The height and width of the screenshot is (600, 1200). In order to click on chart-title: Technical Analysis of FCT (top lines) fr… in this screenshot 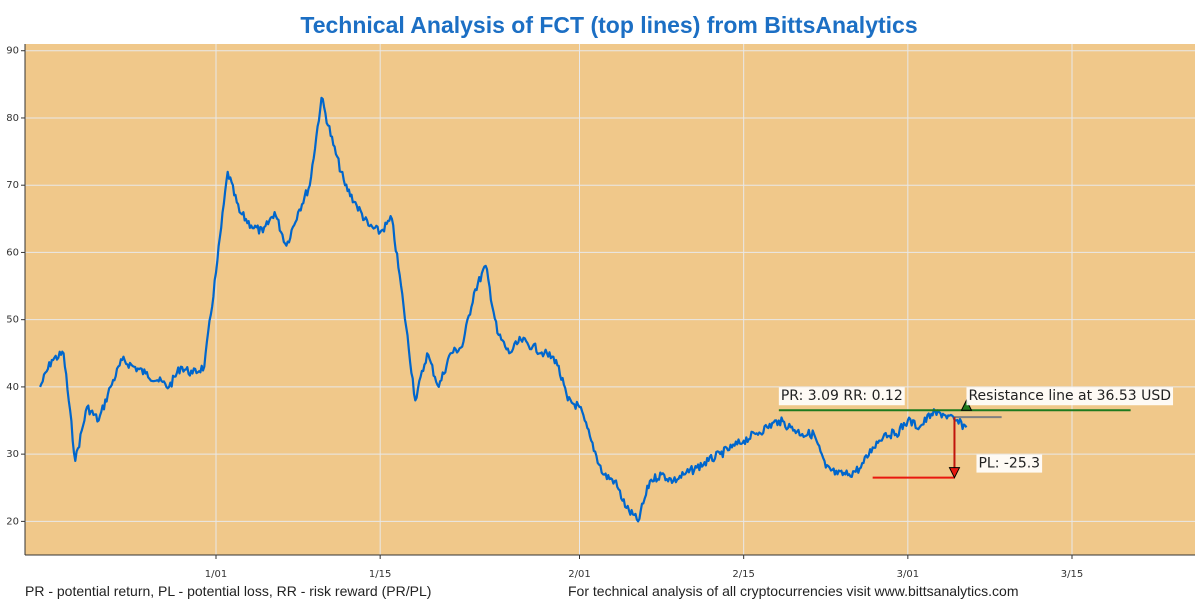, I will do `click(608, 25)`.